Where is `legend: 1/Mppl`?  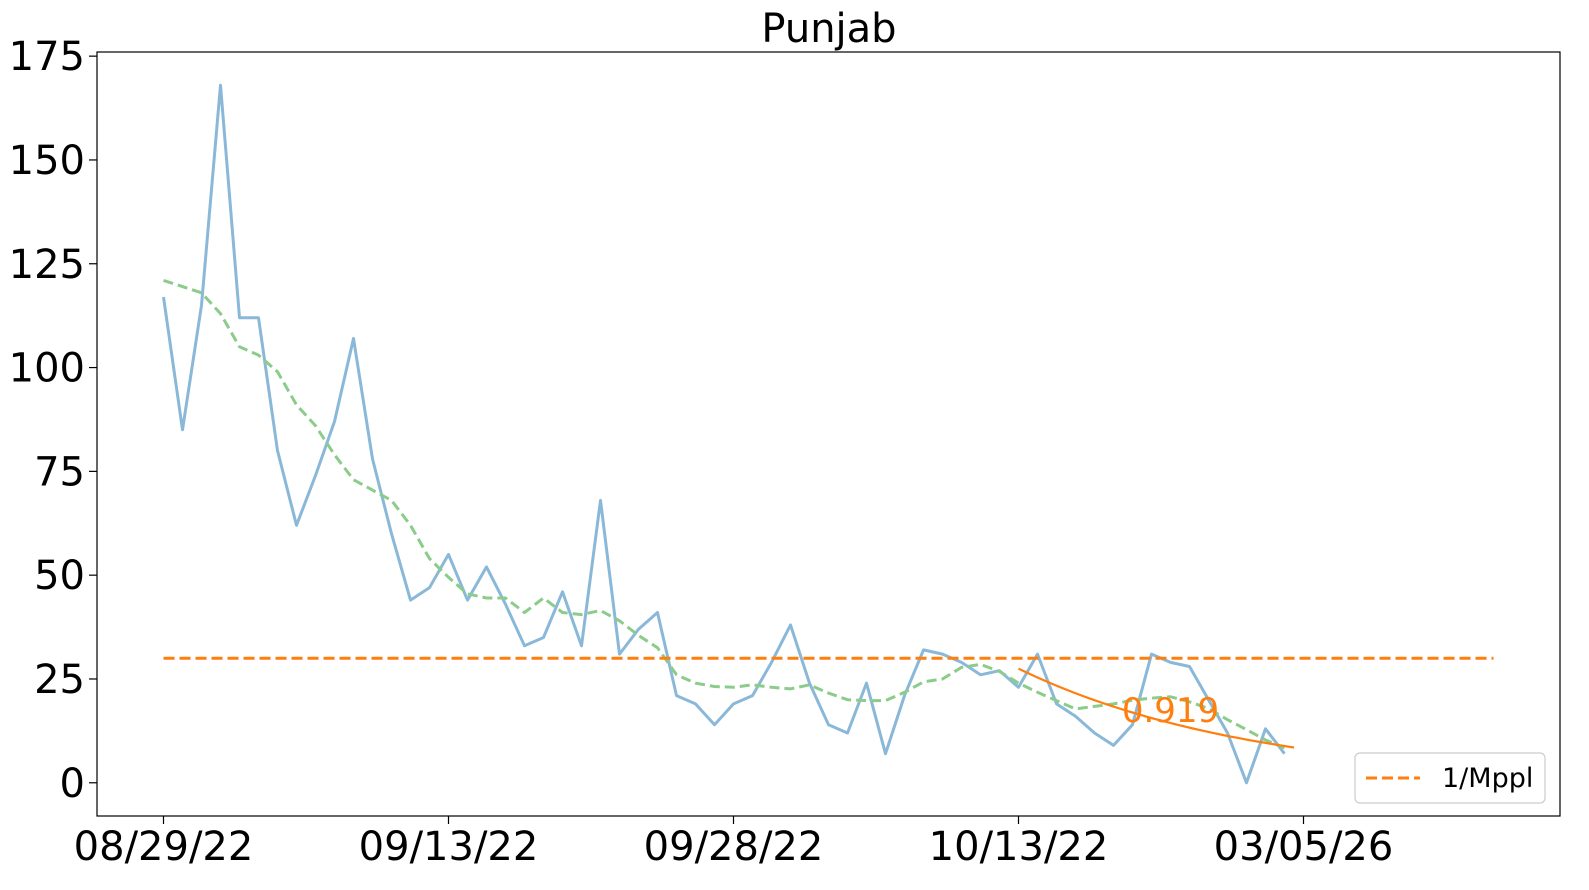
legend: 1/Mppl is located at coordinates (1450, 778).